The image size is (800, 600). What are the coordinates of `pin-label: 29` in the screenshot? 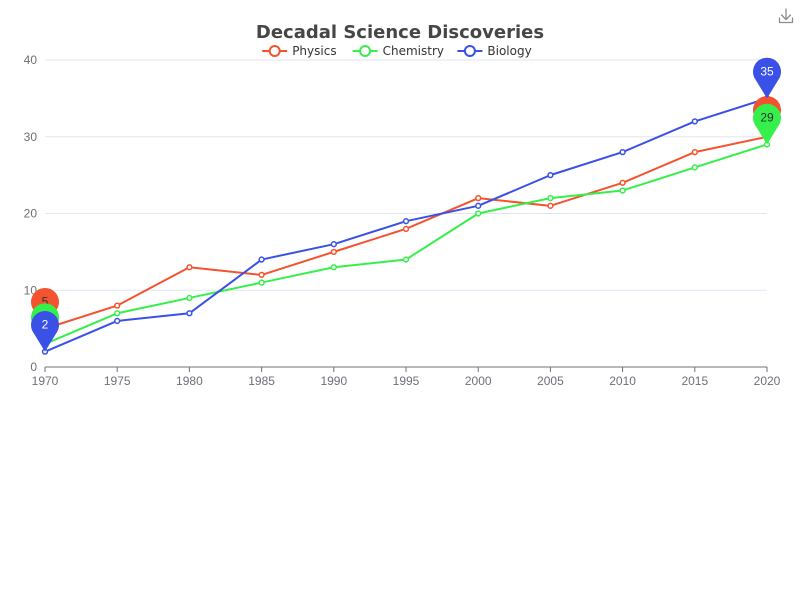 It's located at (767, 117).